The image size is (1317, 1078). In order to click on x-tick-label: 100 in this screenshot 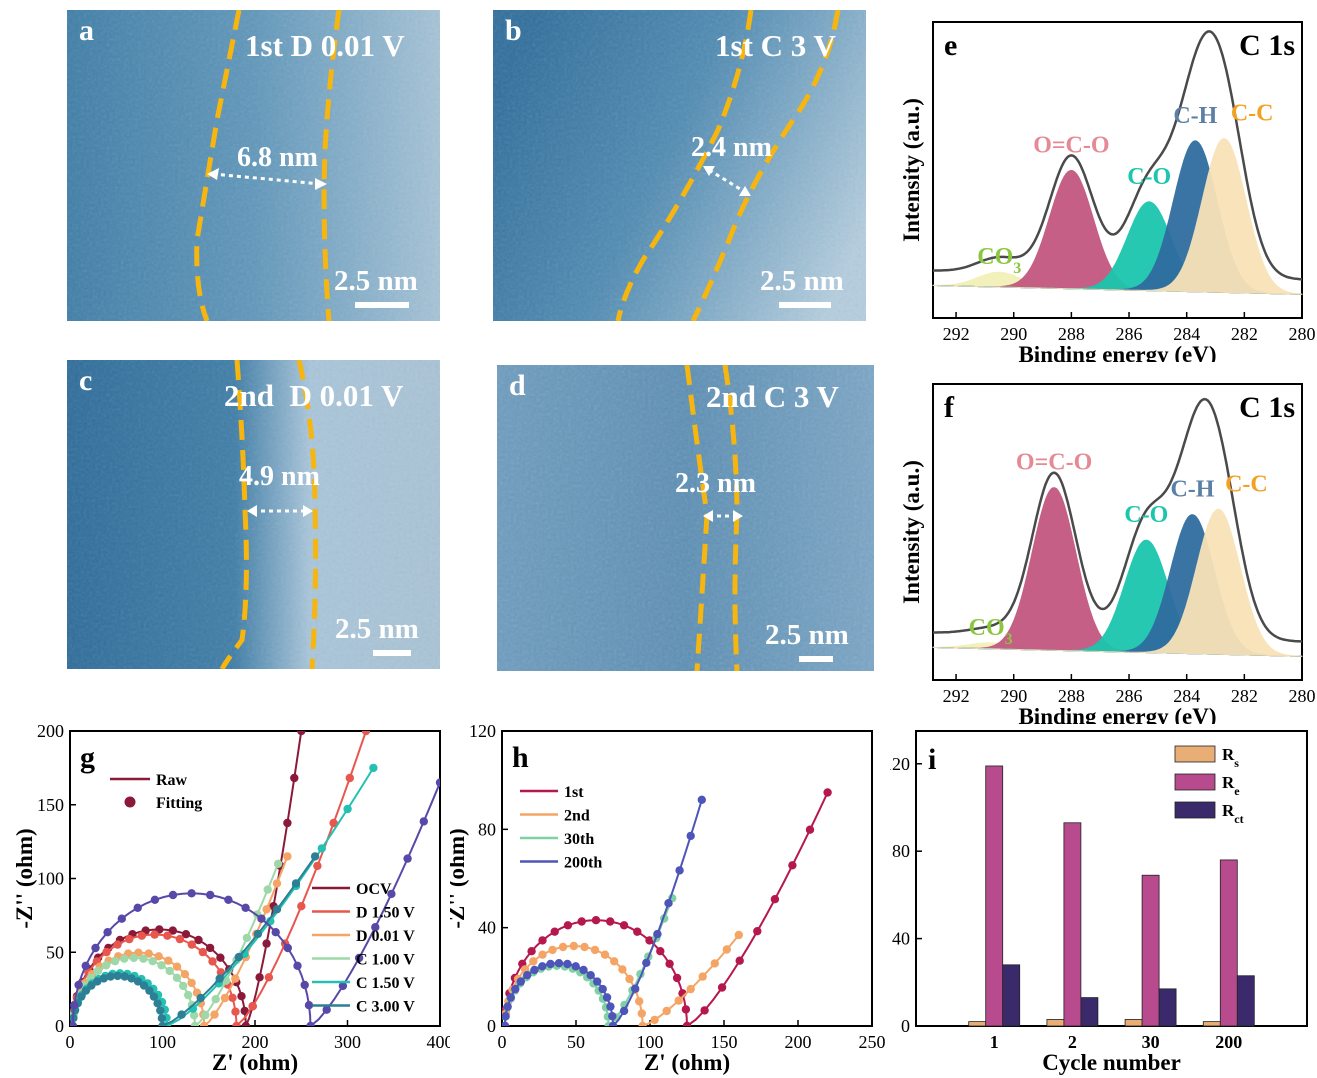, I will do `click(162, 1042)`.